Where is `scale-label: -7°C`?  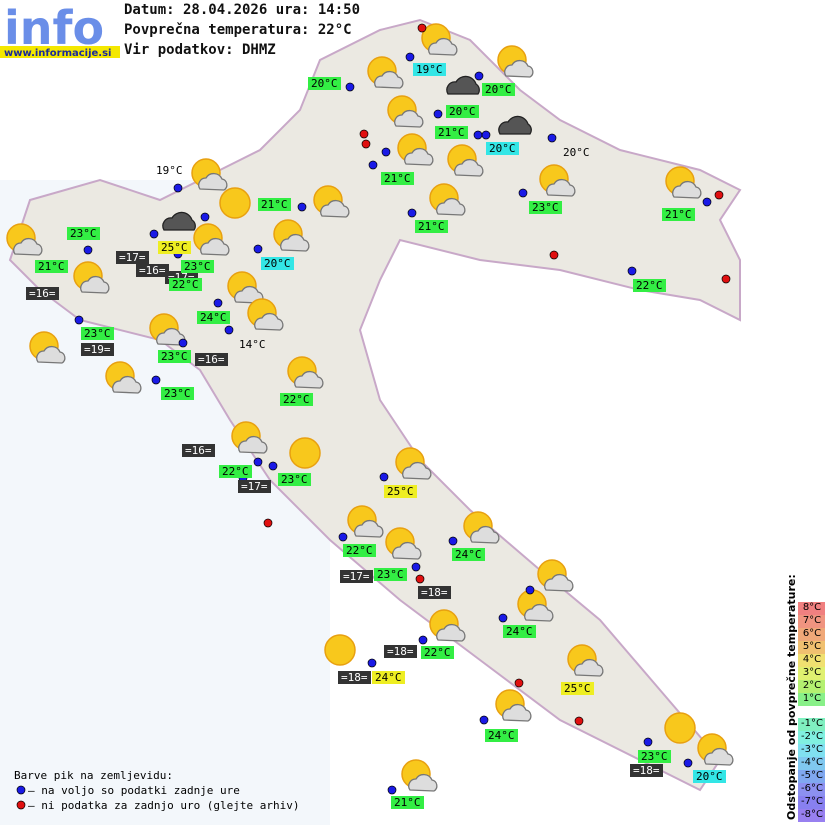
scale-label: -7°C is located at coordinates (812, 801).